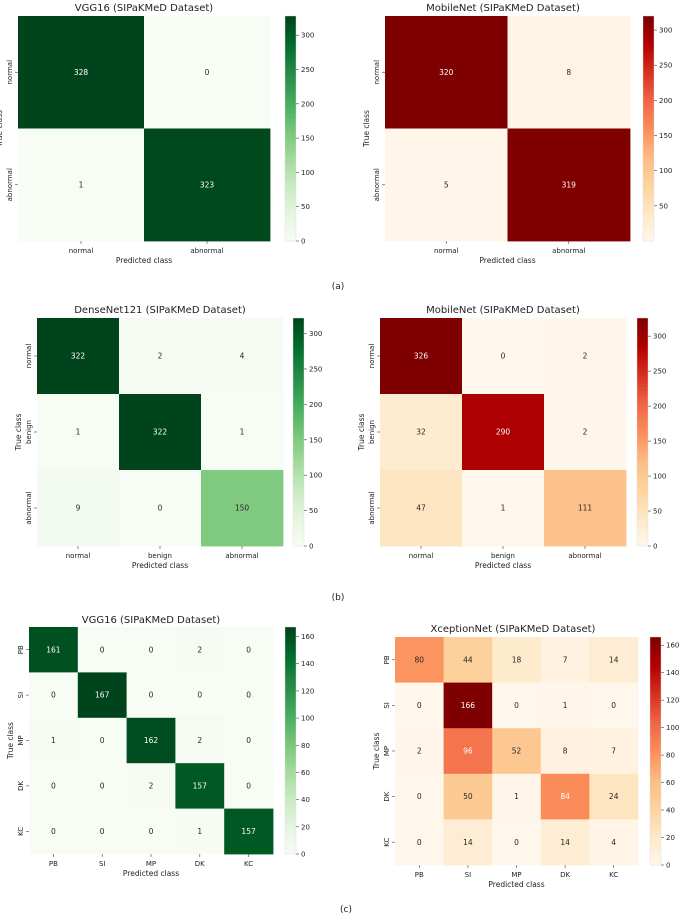  I want to click on chart6-cell-r3-c1, so click(468, 796).